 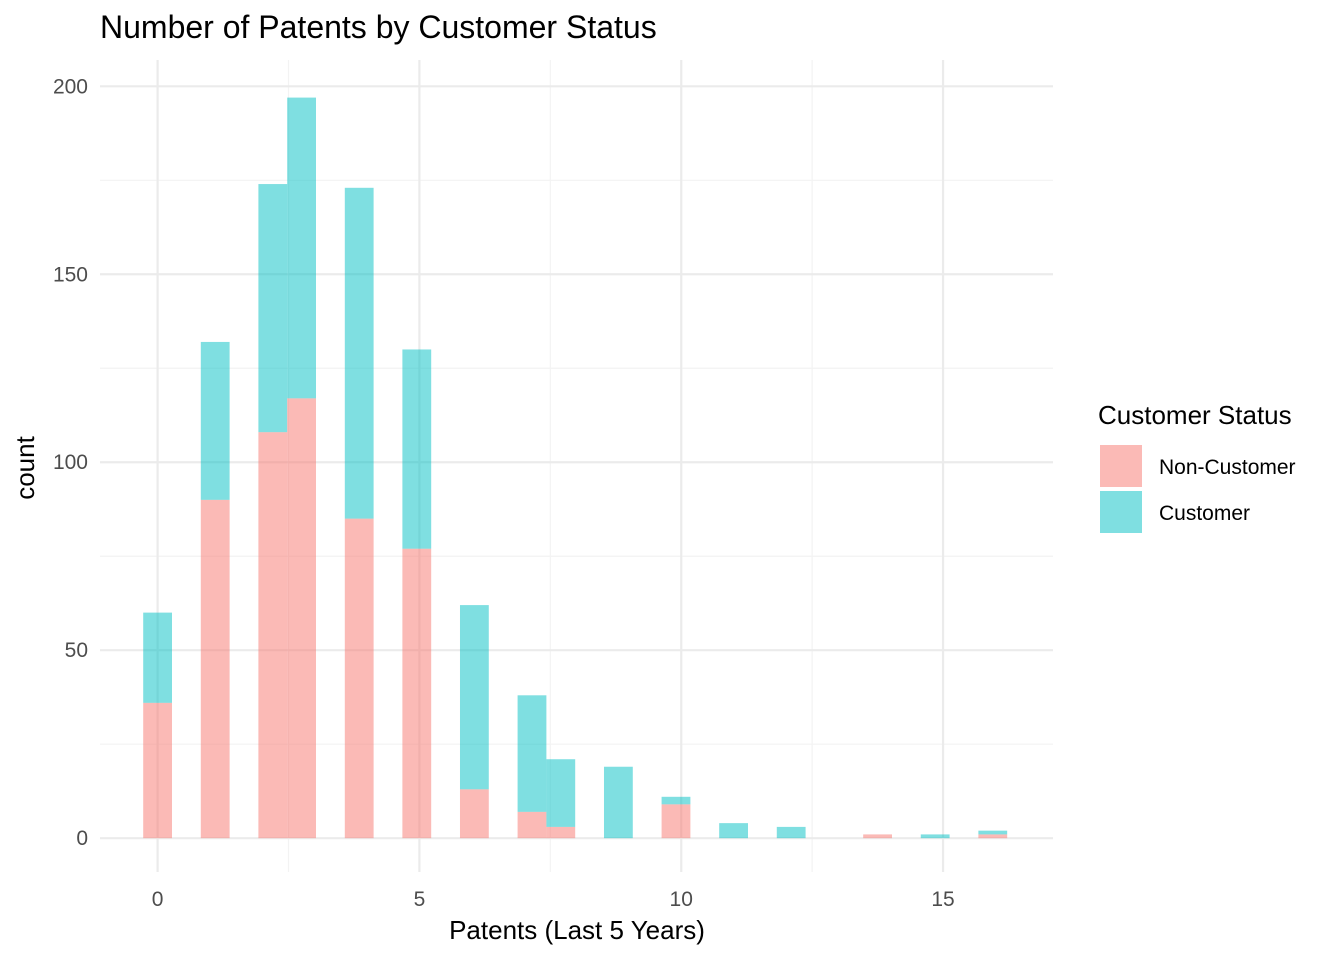 What do you see at coordinates (158, 899) in the screenshot?
I see `x-tick-label: 0` at bounding box center [158, 899].